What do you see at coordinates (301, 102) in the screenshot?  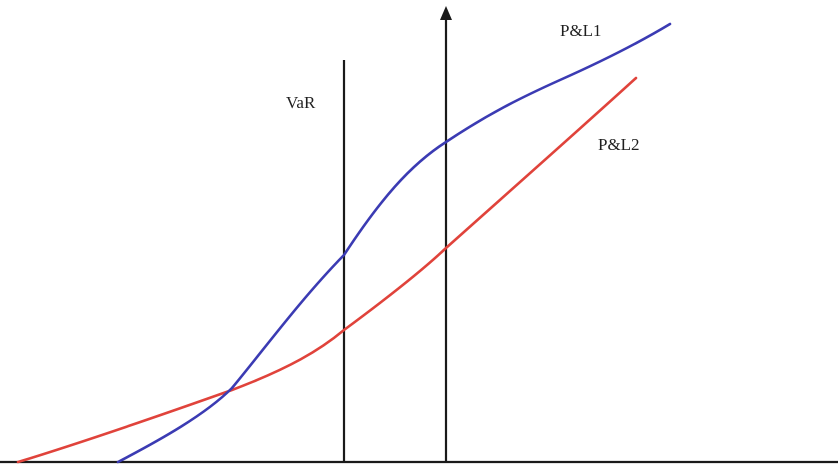 I see `var-label: VaR` at bounding box center [301, 102].